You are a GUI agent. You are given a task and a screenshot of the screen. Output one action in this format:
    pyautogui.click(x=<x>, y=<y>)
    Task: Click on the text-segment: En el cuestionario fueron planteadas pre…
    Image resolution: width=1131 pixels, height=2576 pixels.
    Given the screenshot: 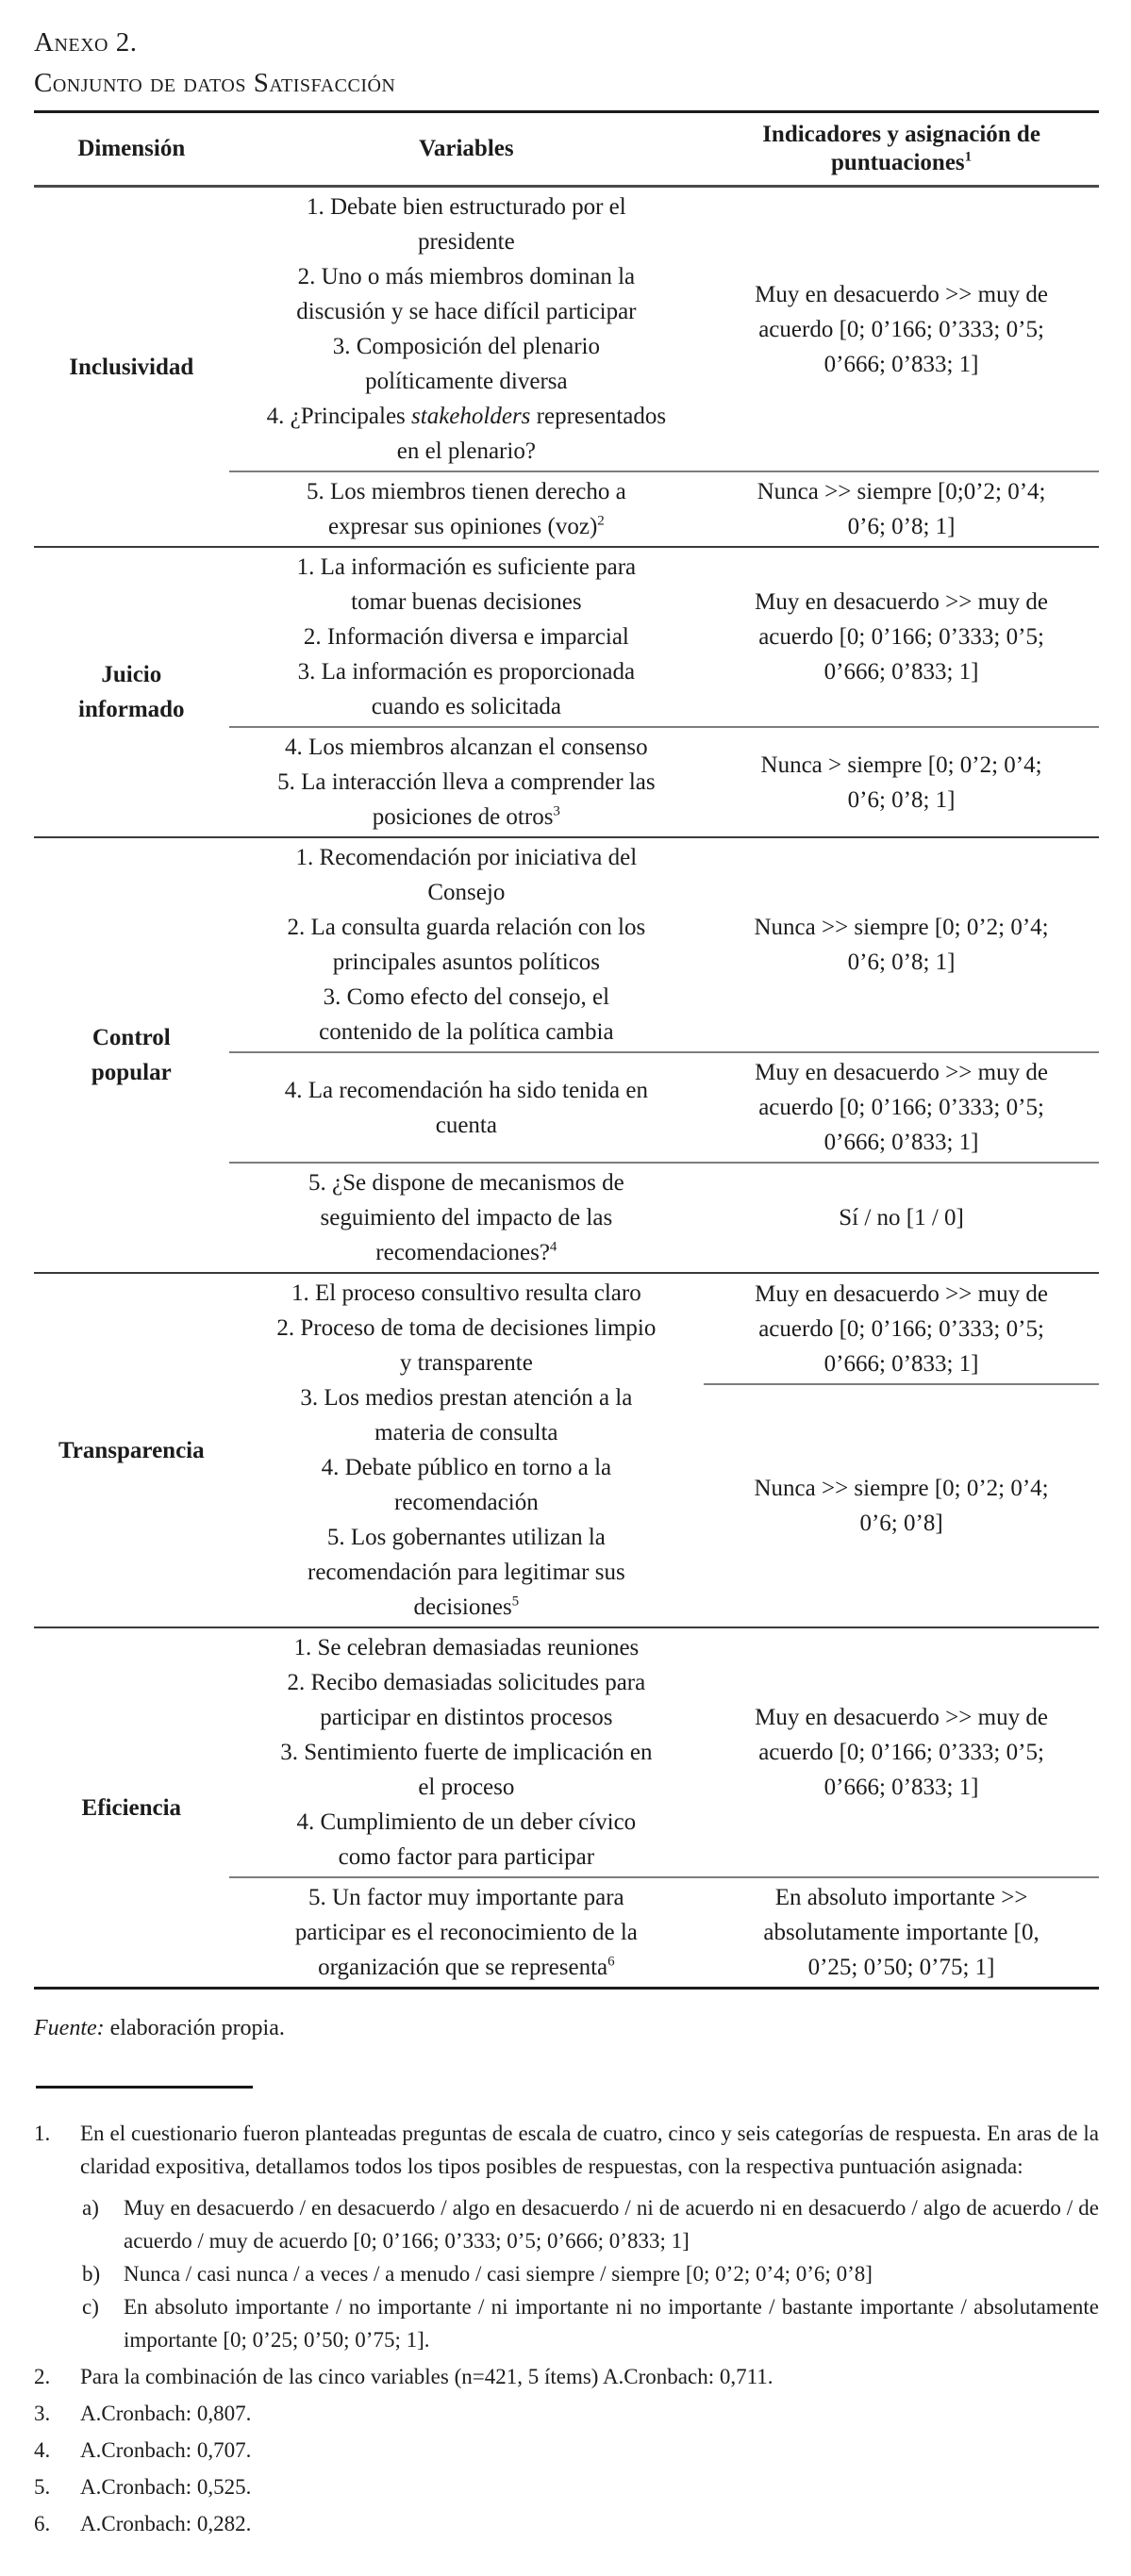 What is the action you would take?
    pyautogui.click(x=589, y=2150)
    